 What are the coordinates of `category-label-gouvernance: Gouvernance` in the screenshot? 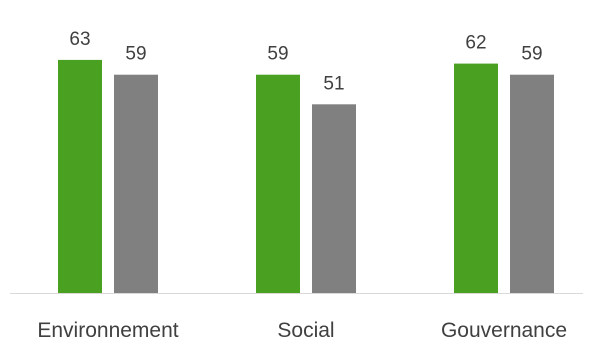 It's located at (504, 329).